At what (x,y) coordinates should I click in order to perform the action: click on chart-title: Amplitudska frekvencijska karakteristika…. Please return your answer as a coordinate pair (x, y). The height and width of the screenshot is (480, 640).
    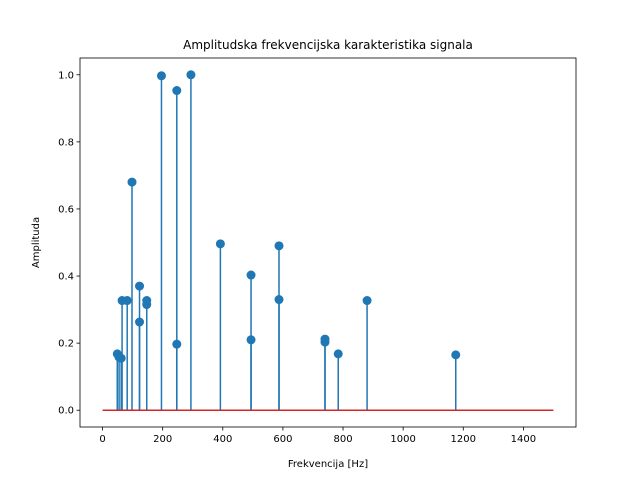
    Looking at the image, I should click on (328, 45).